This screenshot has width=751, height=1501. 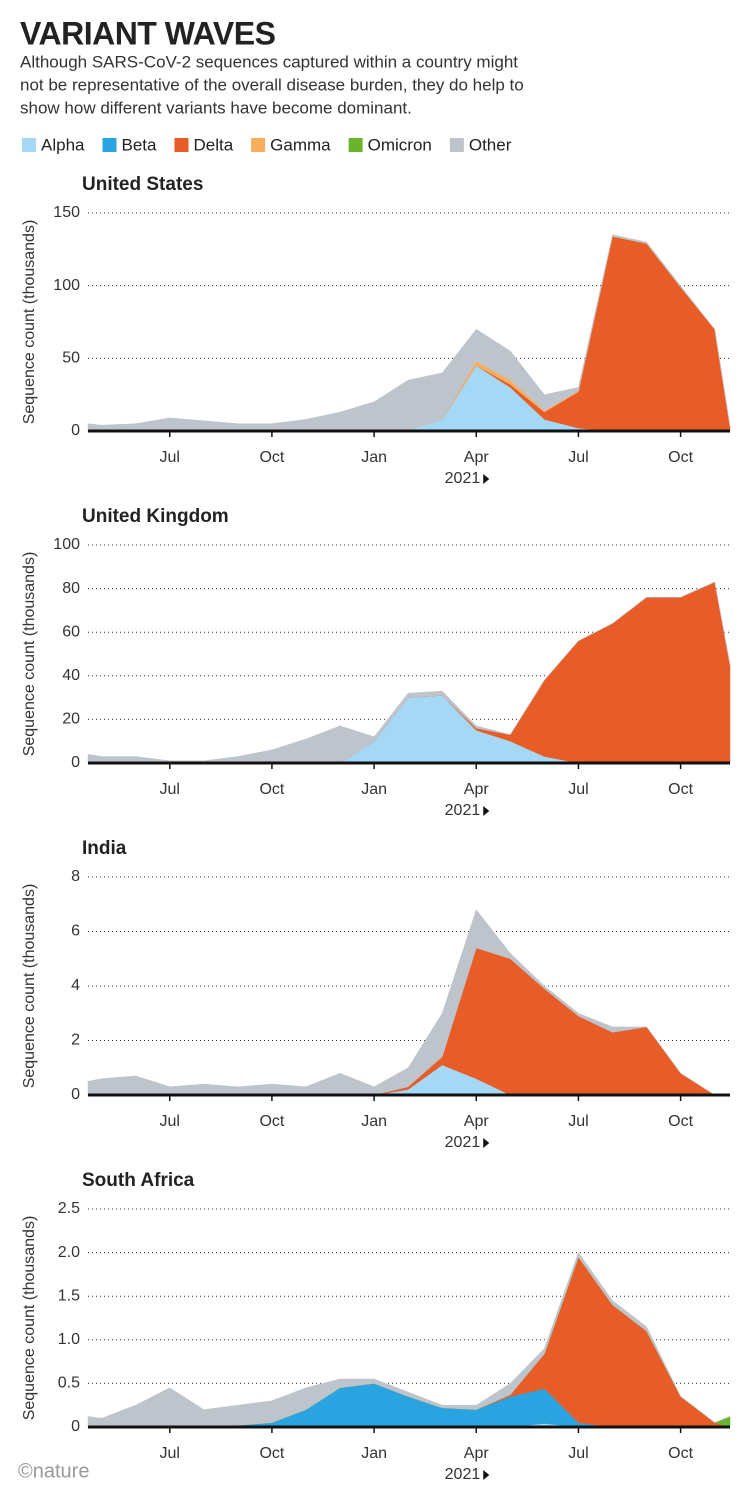 What do you see at coordinates (53, 1471) in the screenshot?
I see `credit: ©nature` at bounding box center [53, 1471].